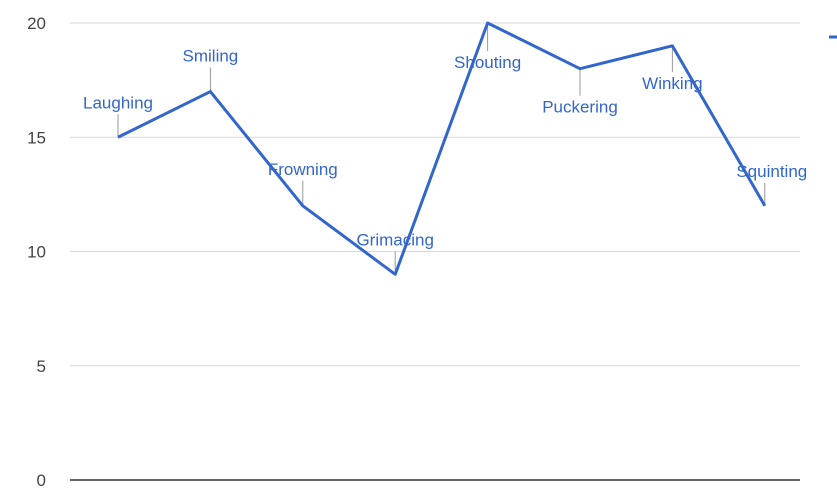  Describe the element at coordinates (41, 480) in the screenshot. I see `y-tick-label: 0` at that location.